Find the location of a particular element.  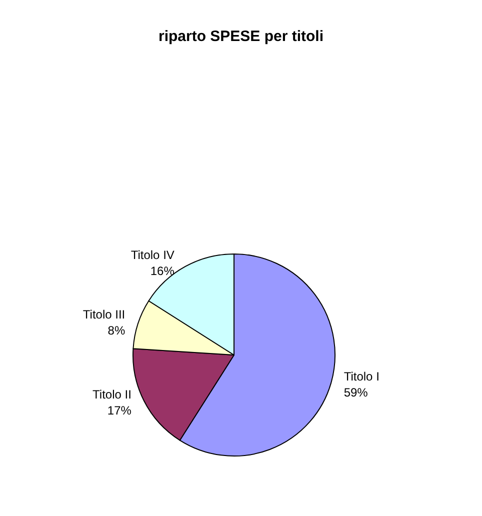

slice-label: Titolo I is located at coordinates (362, 376).